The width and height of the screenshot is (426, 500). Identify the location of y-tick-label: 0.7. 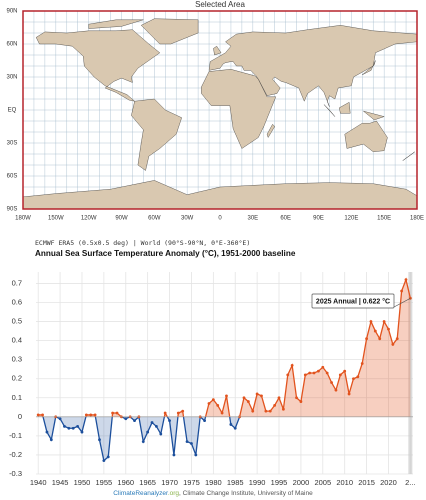
(17, 282).